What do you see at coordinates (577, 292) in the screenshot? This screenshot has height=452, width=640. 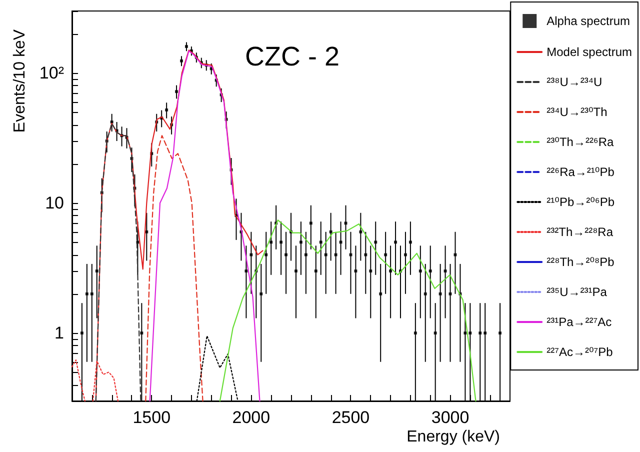 I see `legend-label: ²³⁵U→²³¹Pa` at bounding box center [577, 292].